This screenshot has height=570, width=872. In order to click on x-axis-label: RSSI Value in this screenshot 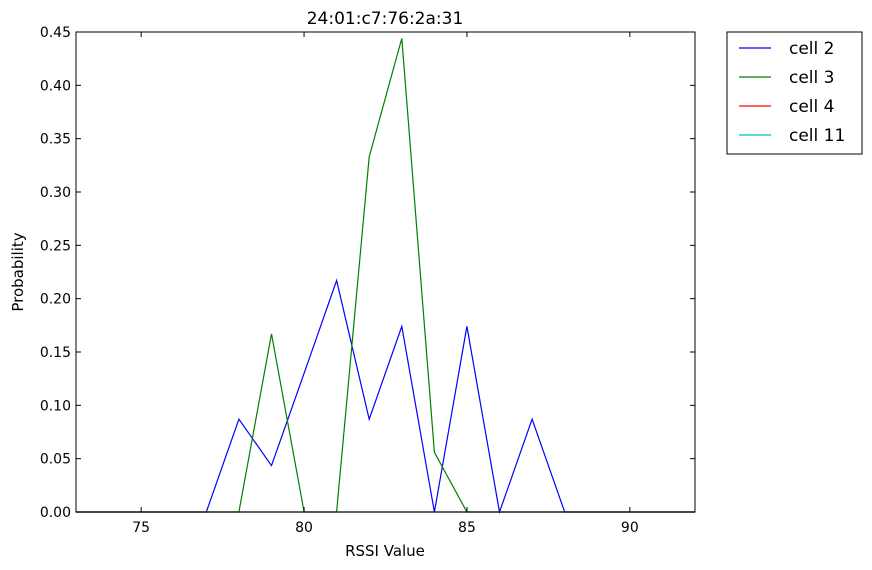, I will do `click(385, 551)`.